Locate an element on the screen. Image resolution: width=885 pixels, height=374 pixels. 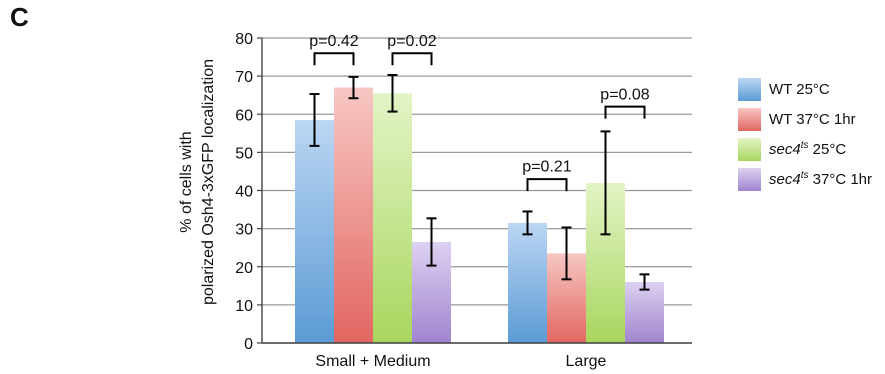
p-value-label: p=0.42 is located at coordinates (333, 41).